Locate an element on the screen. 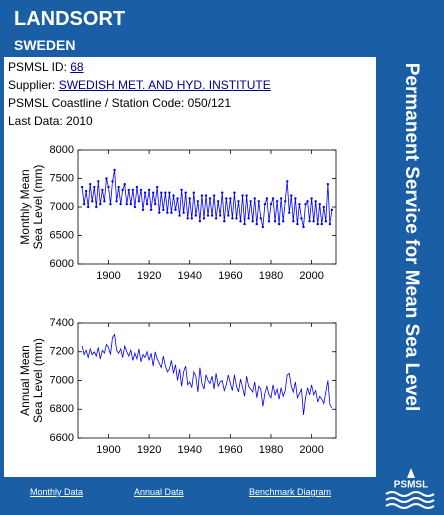  info-label: Supplier: is located at coordinates (32, 85).